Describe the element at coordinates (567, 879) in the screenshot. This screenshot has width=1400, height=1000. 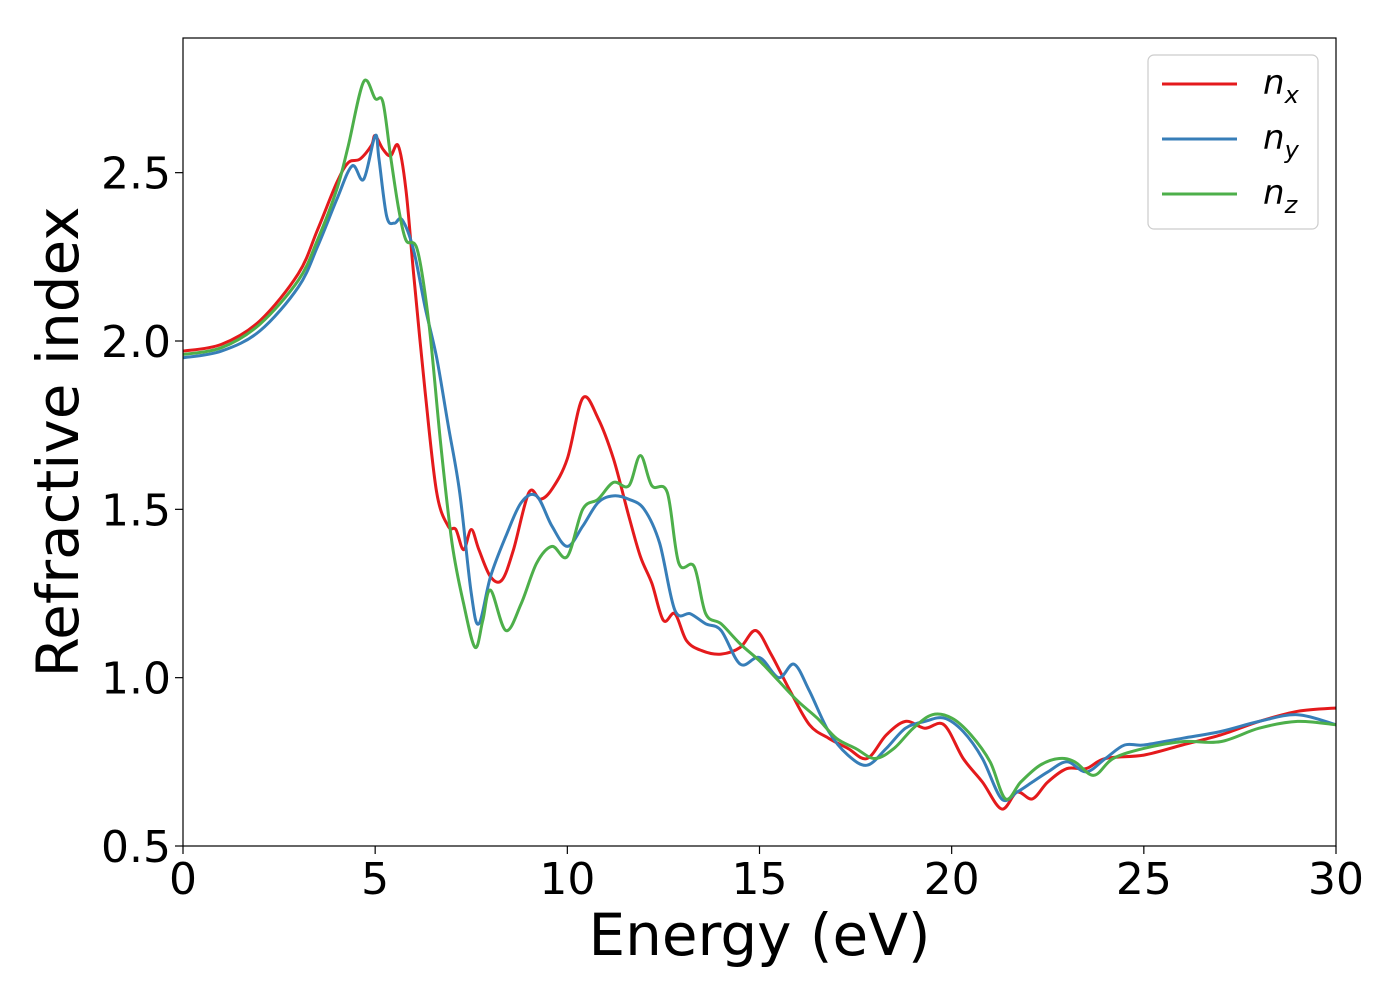
I see `x-tick-label: 10` at that location.